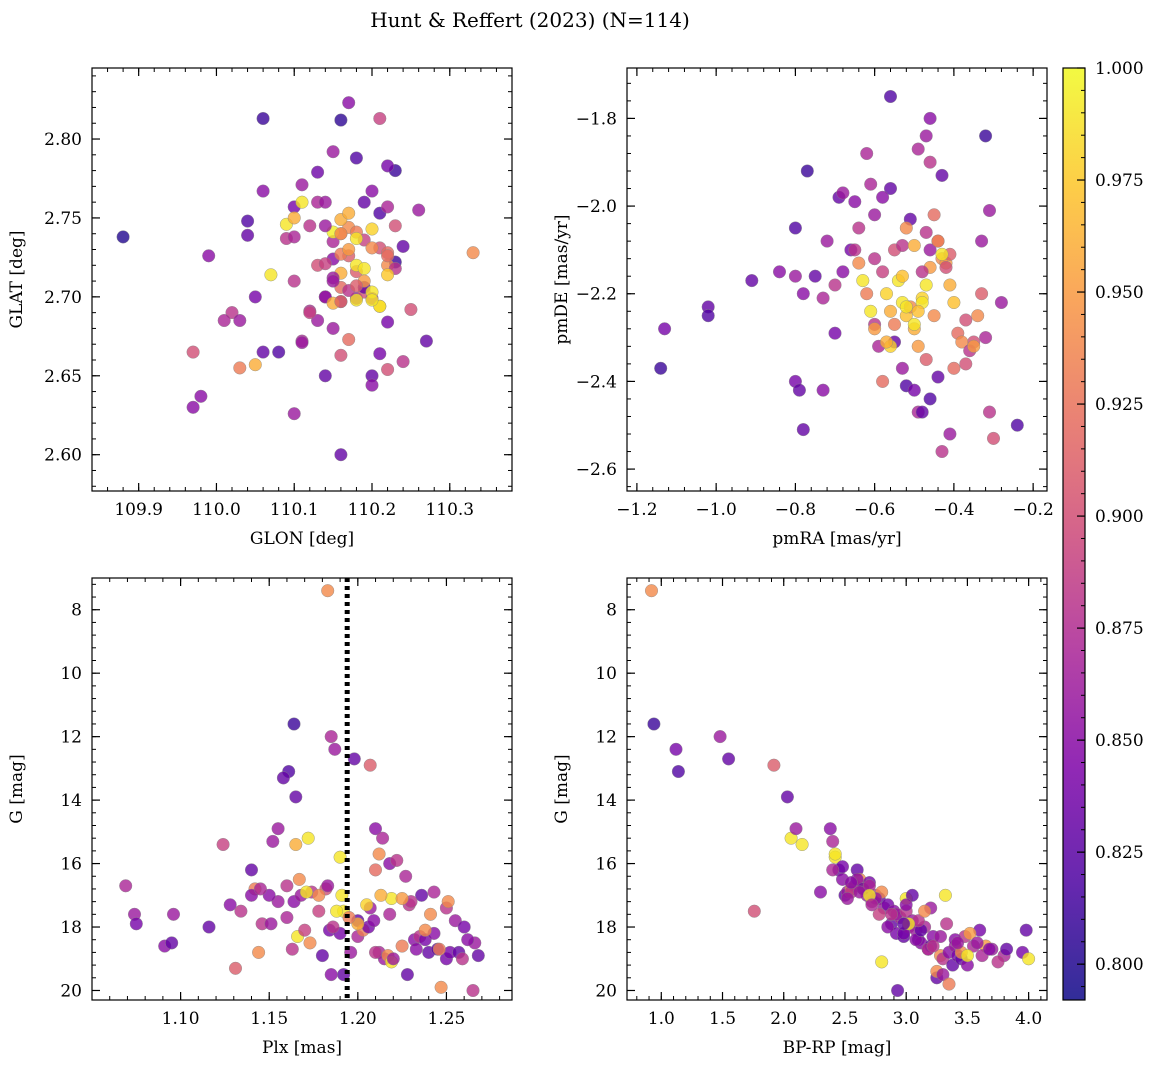  Describe the element at coordinates (596, 207) in the screenshot. I see `y-tick-label: −2.0` at that location.